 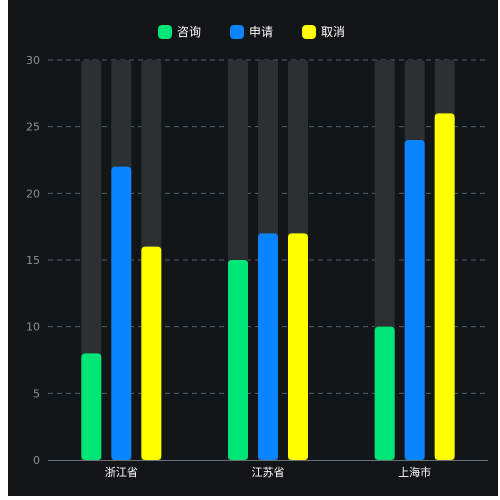 I want to click on legend: 咨询 申请 取消, so click(x=251, y=31).